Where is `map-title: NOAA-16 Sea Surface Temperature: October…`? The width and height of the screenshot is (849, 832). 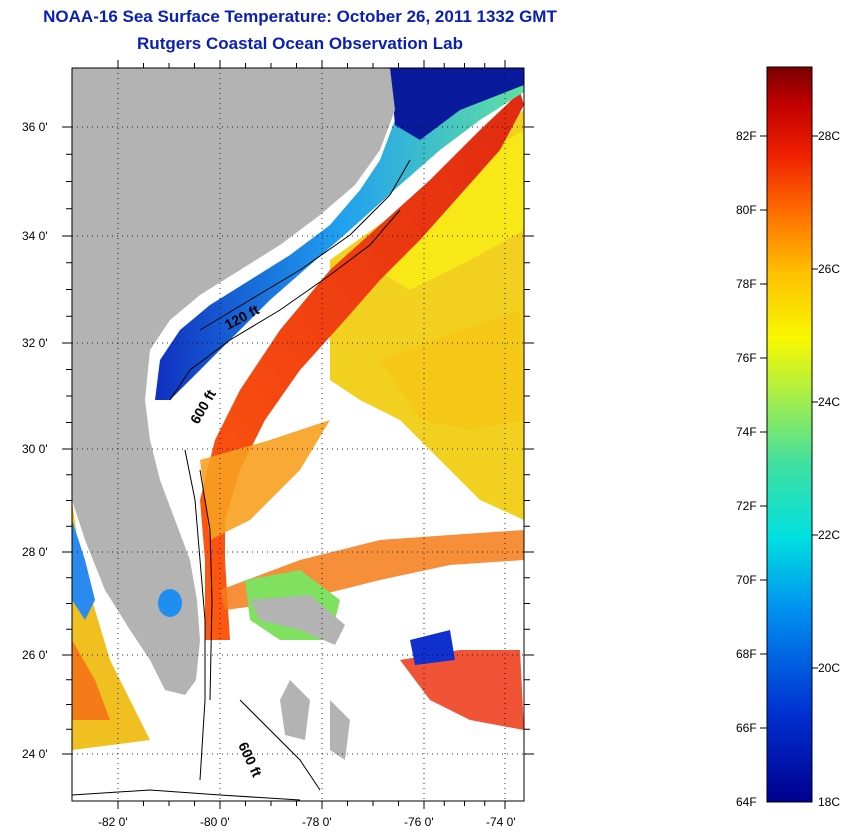 map-title: NOAA-16 Sea Surface Temperature: October… is located at coordinates (300, 16).